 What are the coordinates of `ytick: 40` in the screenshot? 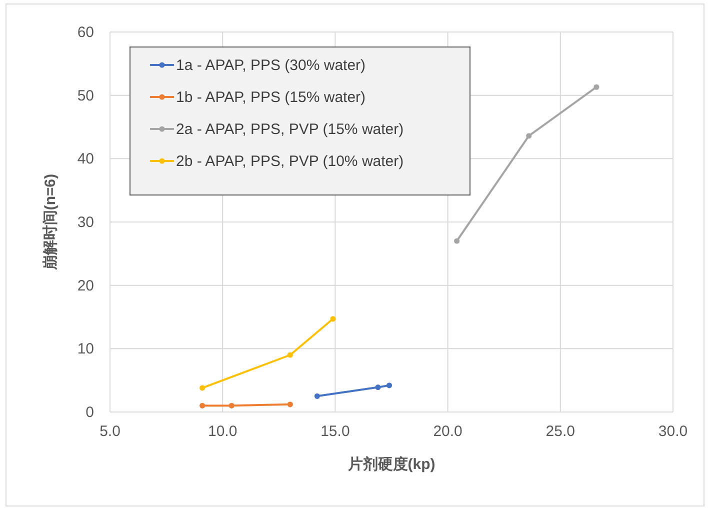 It's located at (85, 159).